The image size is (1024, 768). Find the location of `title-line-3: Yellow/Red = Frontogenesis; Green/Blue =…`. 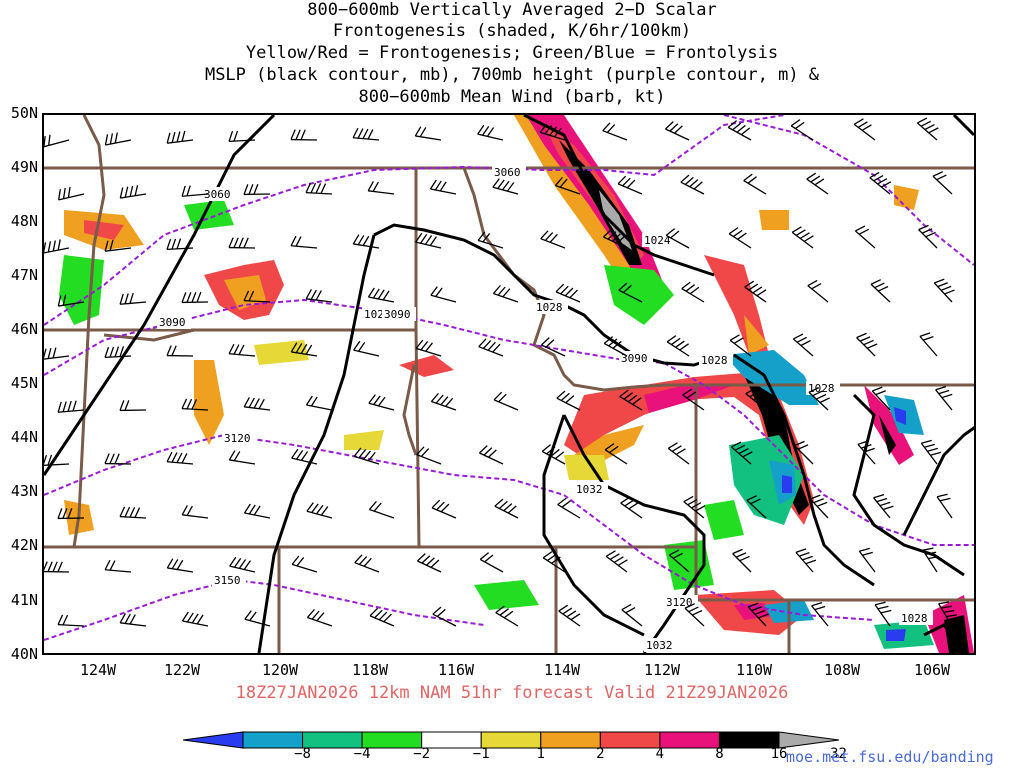

title-line-3: Yellow/Red = Frontogenesis; Green/Blue =… is located at coordinates (512, 53).